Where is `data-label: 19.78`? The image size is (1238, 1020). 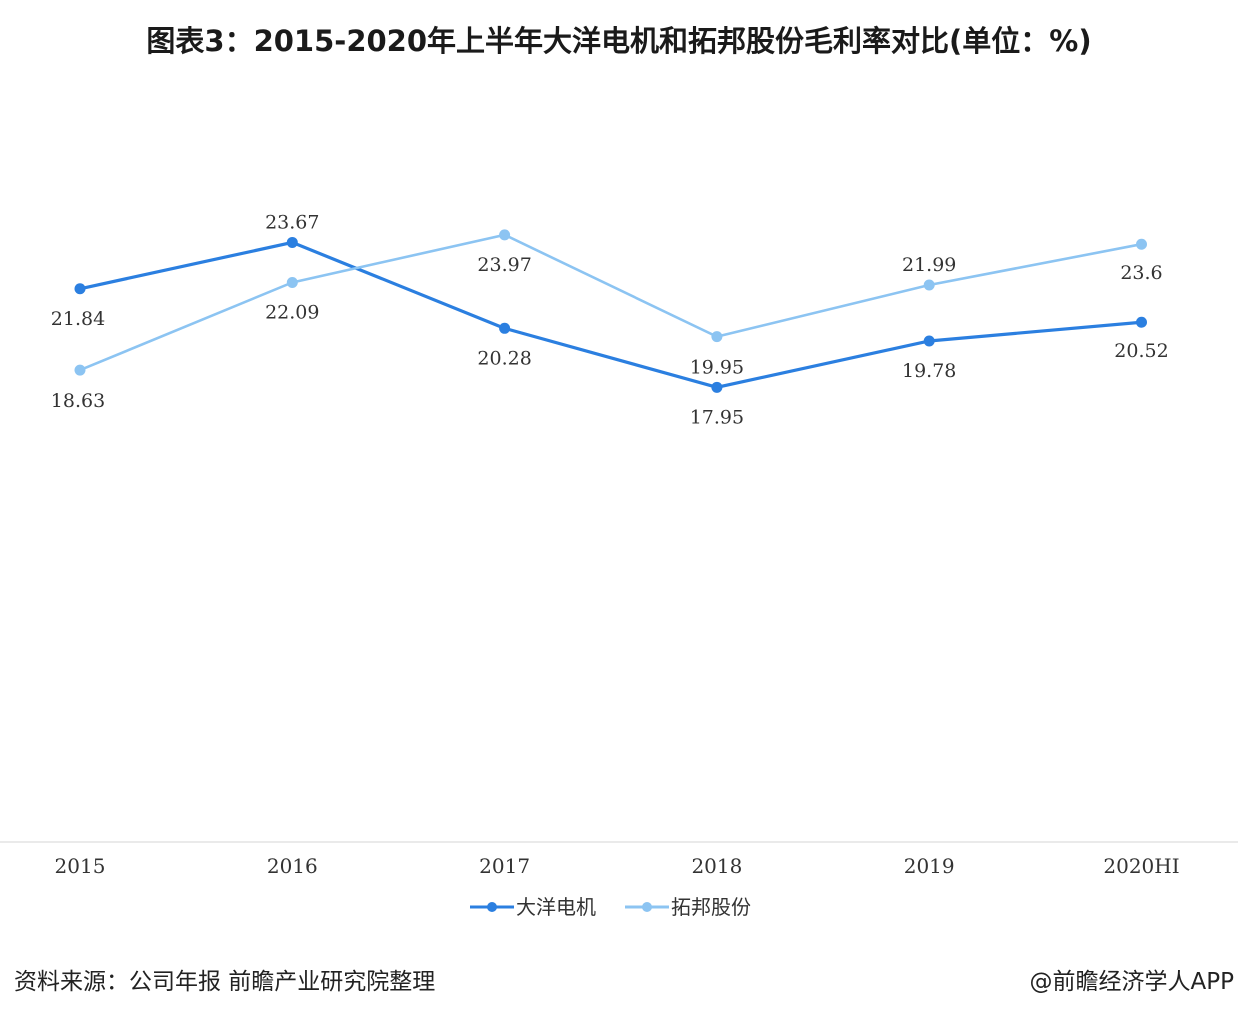
data-label: 19.78 is located at coordinates (929, 371).